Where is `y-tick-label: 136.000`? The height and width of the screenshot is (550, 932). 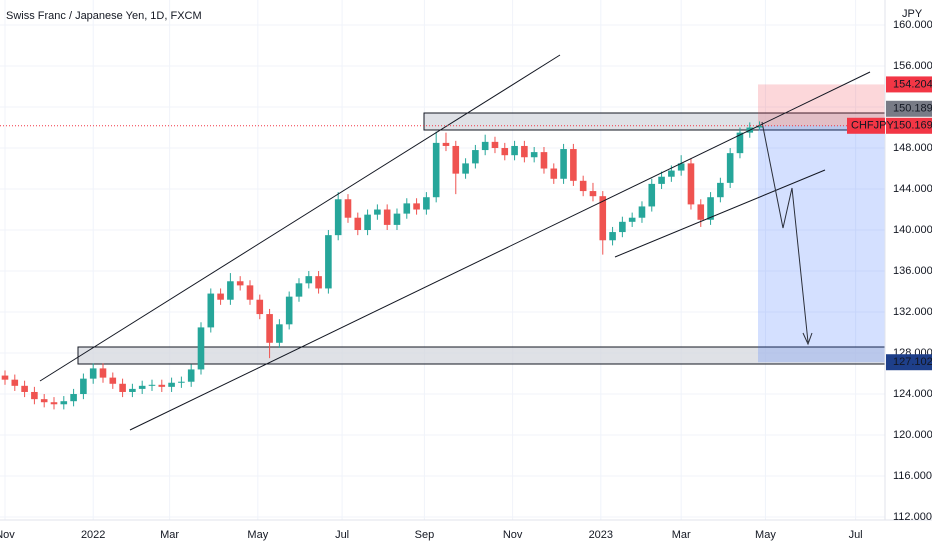
y-tick-label: 136.000 is located at coordinates (912, 271).